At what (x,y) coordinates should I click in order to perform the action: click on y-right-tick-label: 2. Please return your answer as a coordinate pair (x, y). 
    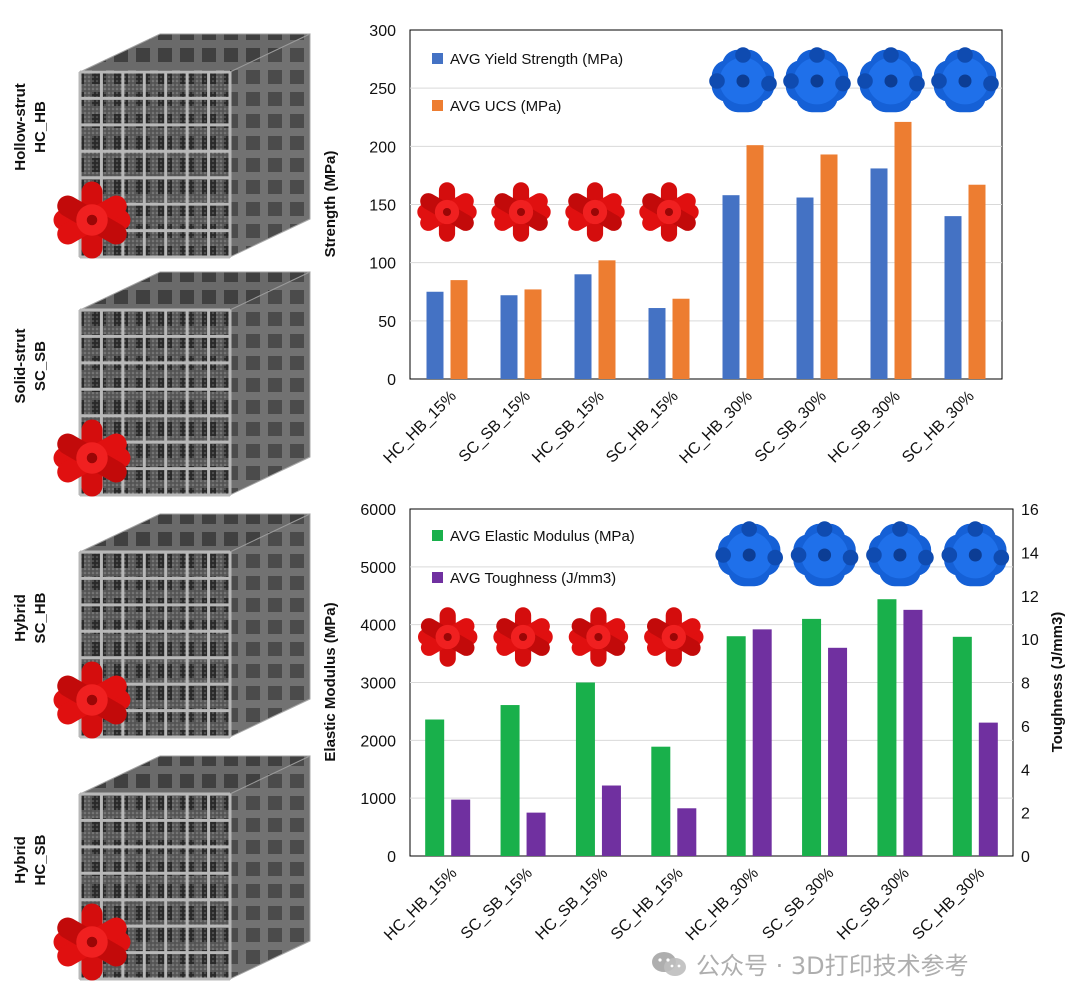
    Looking at the image, I should click on (1025, 814).